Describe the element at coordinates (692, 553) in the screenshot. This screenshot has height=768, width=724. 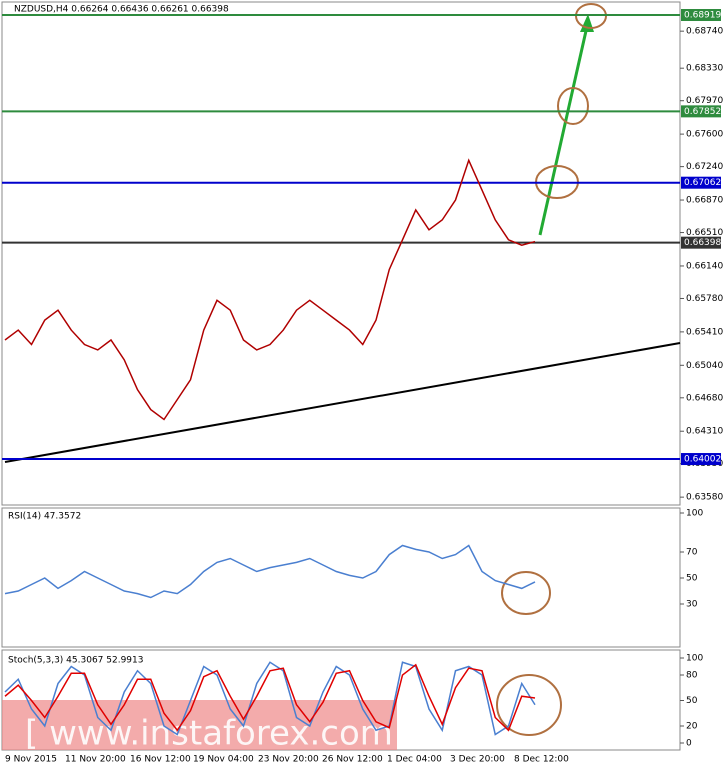
I see `y-tick-label: 70` at that location.